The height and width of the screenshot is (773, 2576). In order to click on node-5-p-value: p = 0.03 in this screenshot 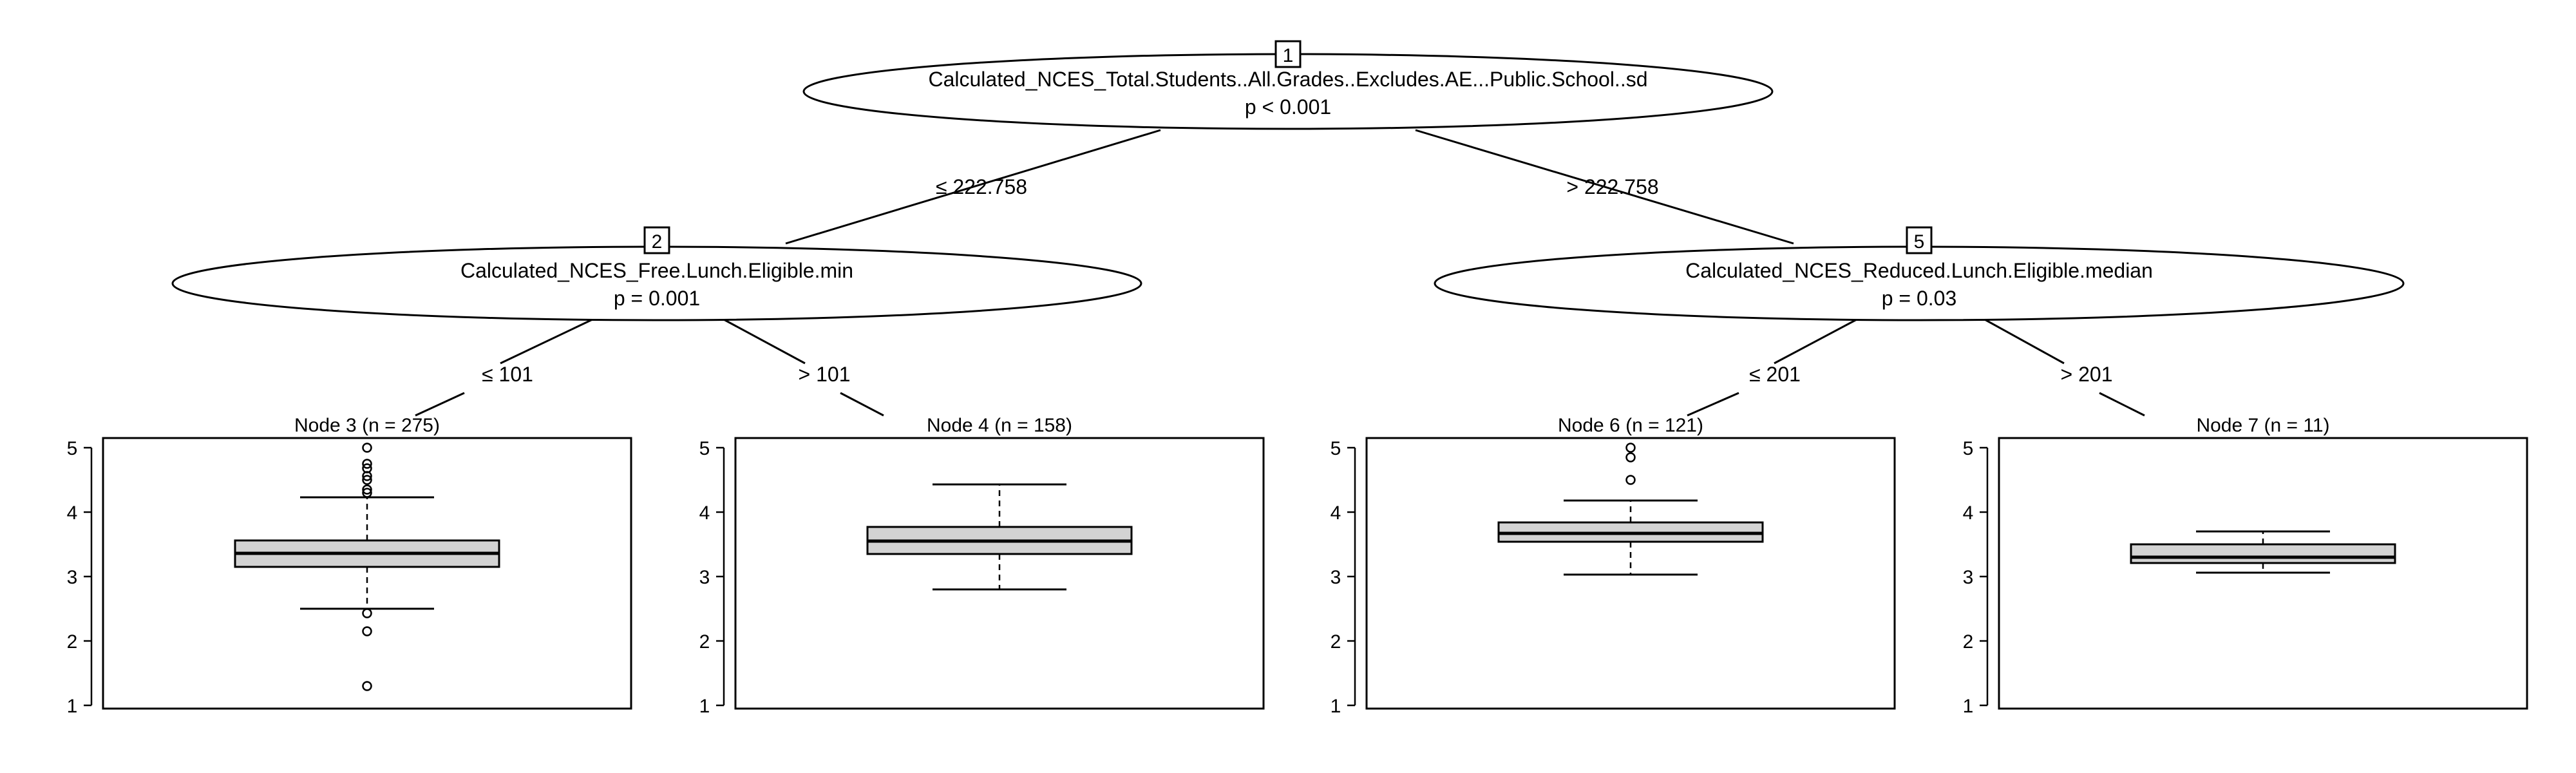, I will do `click(1919, 298)`.